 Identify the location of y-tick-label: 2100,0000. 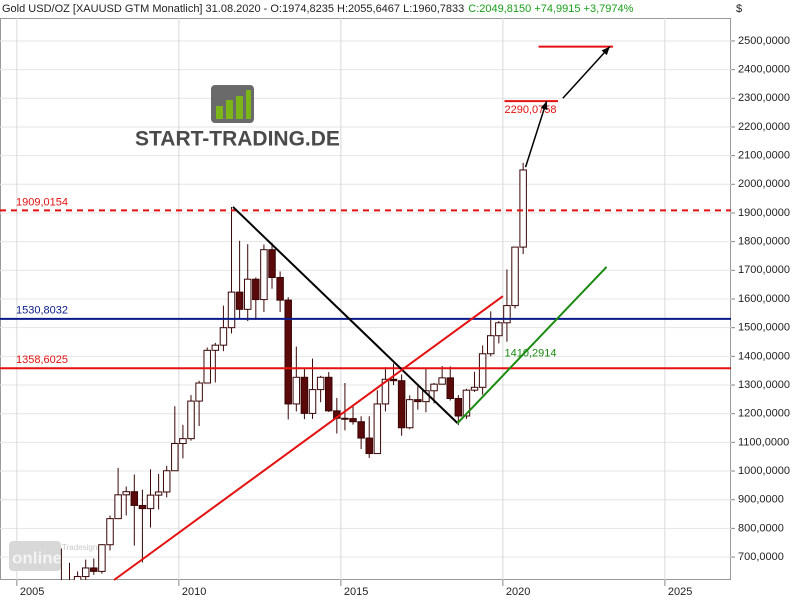
(764, 156).